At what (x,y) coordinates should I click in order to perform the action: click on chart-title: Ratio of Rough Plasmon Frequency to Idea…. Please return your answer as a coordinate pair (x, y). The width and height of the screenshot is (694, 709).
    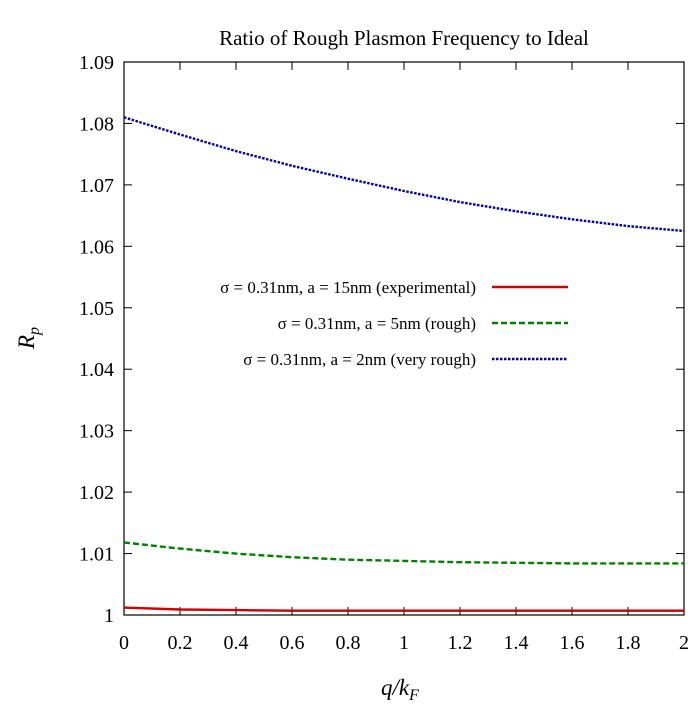
    Looking at the image, I should click on (404, 38).